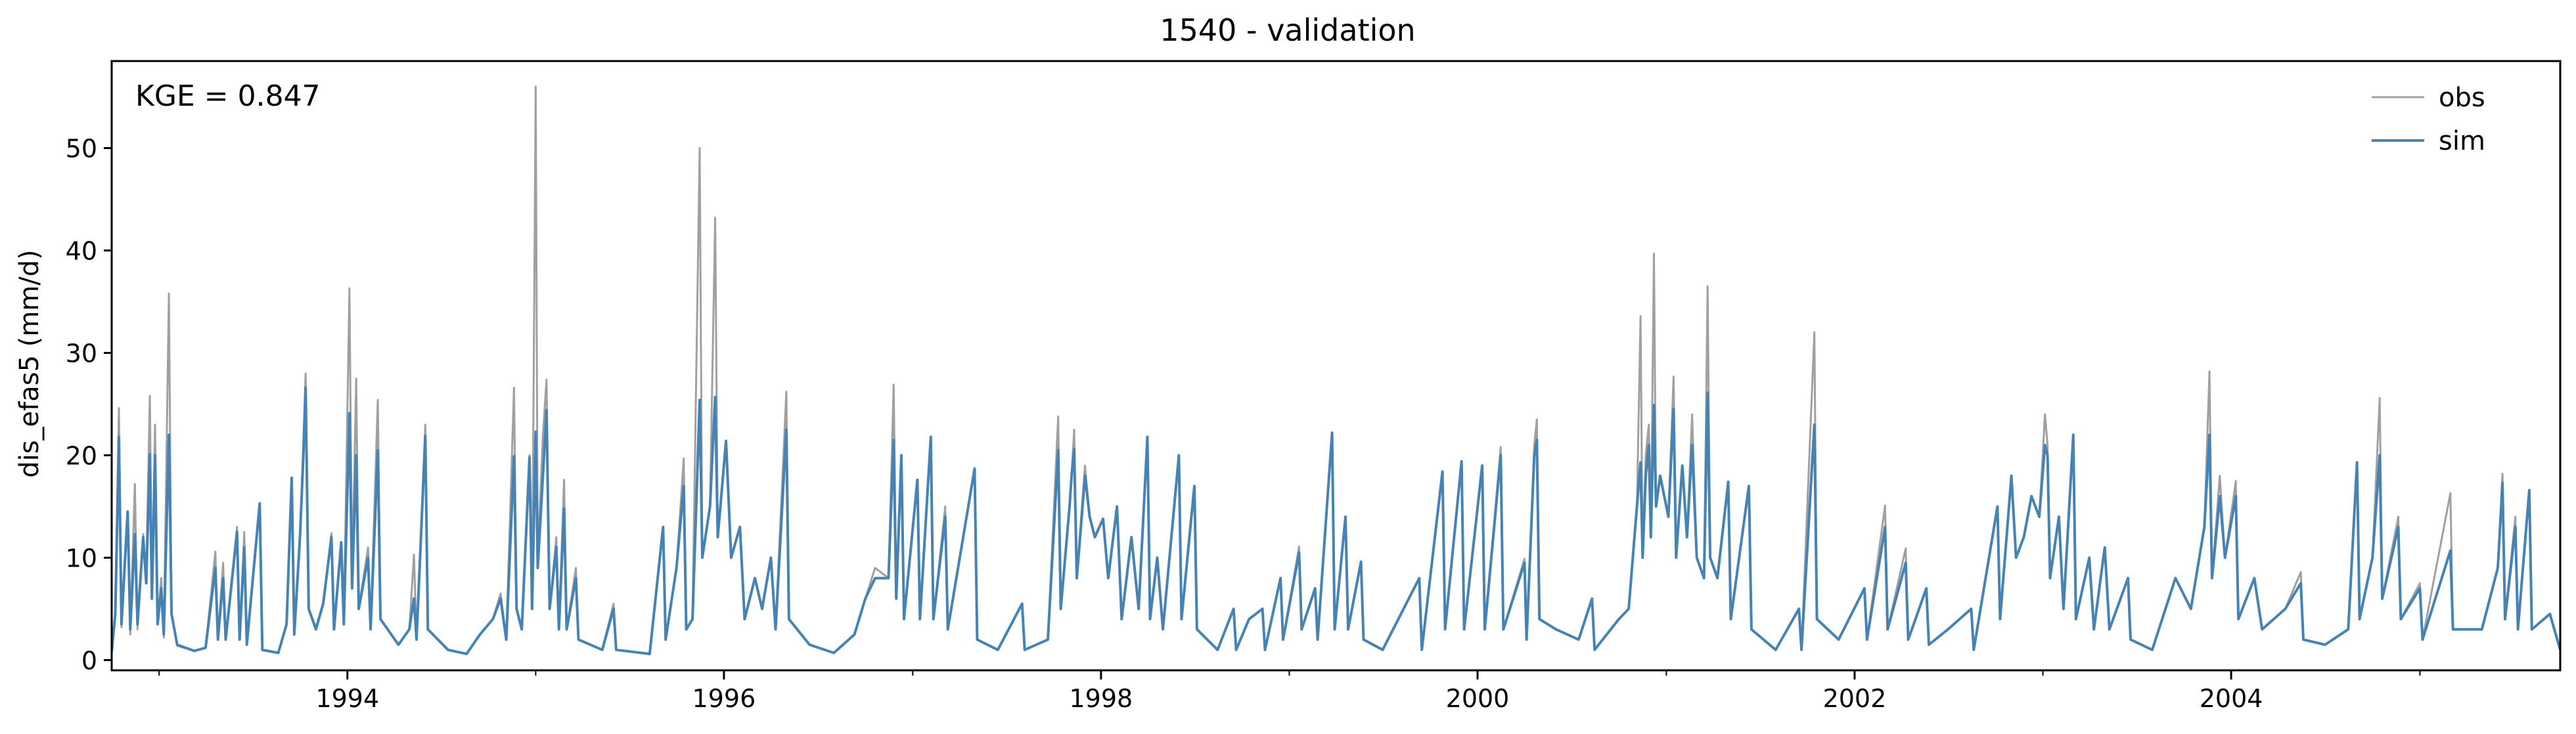  Describe the element at coordinates (2462, 98) in the screenshot. I see `legend-label-obs: obs` at that location.